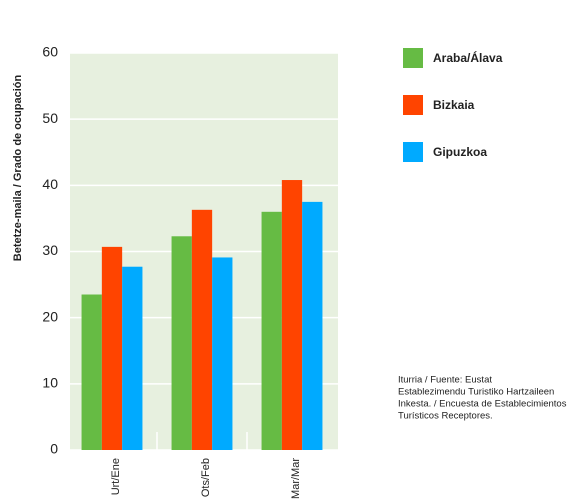  Describe the element at coordinates (54, 449) in the screenshot. I see `y-tick-label: 0` at that location.